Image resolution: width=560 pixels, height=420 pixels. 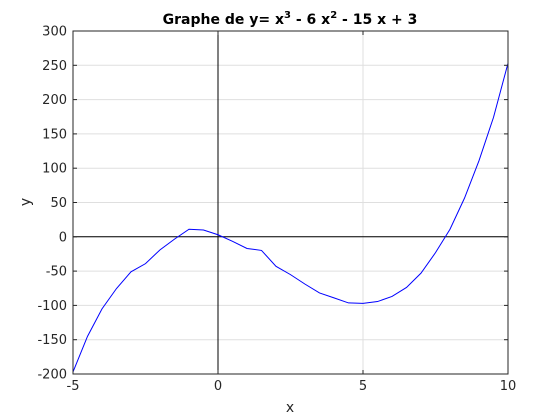 I want to click on x-tick-label: 10, so click(x=508, y=386).